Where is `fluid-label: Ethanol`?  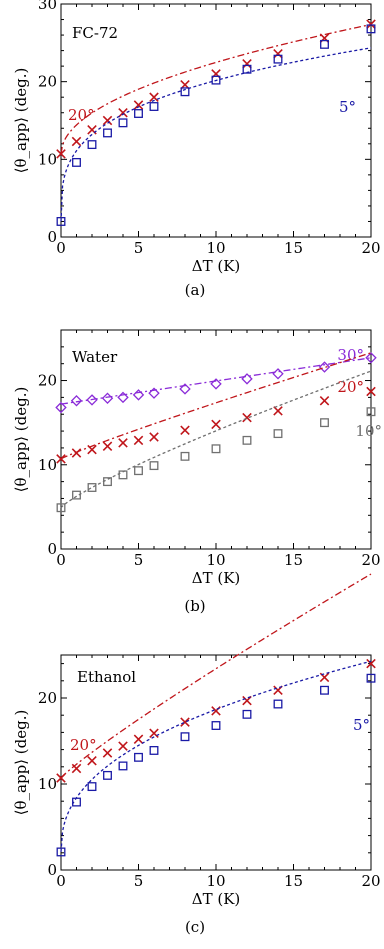 fluid-label: Ethanol is located at coordinates (106, 677).